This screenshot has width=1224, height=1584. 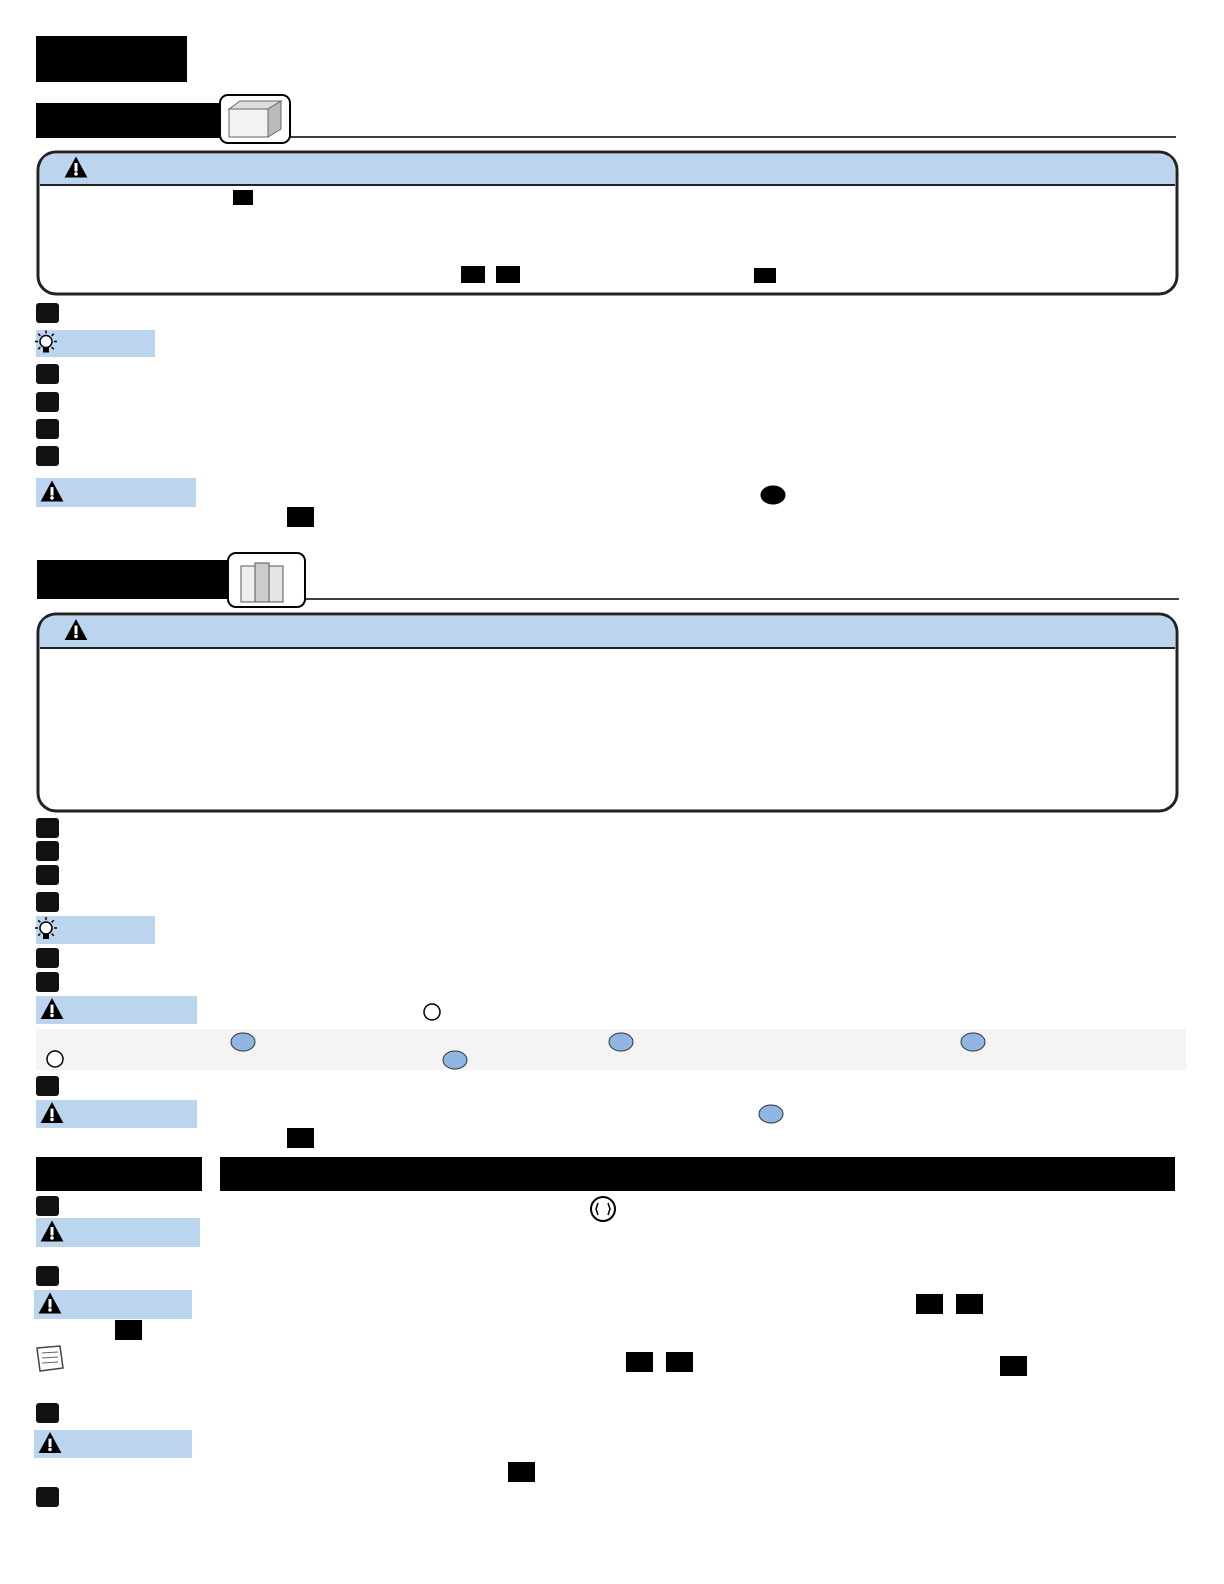 I want to click on panel-icon-a, so click(x=248, y=584).